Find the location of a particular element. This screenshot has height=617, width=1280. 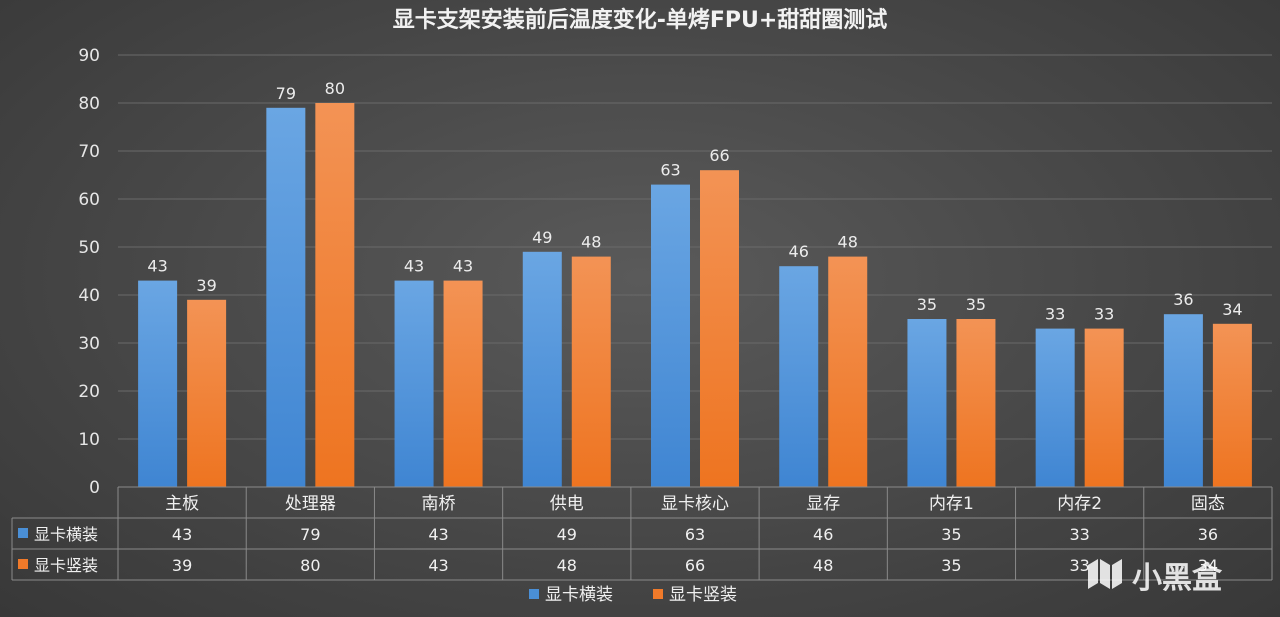

data-label: 63 is located at coordinates (670, 170).